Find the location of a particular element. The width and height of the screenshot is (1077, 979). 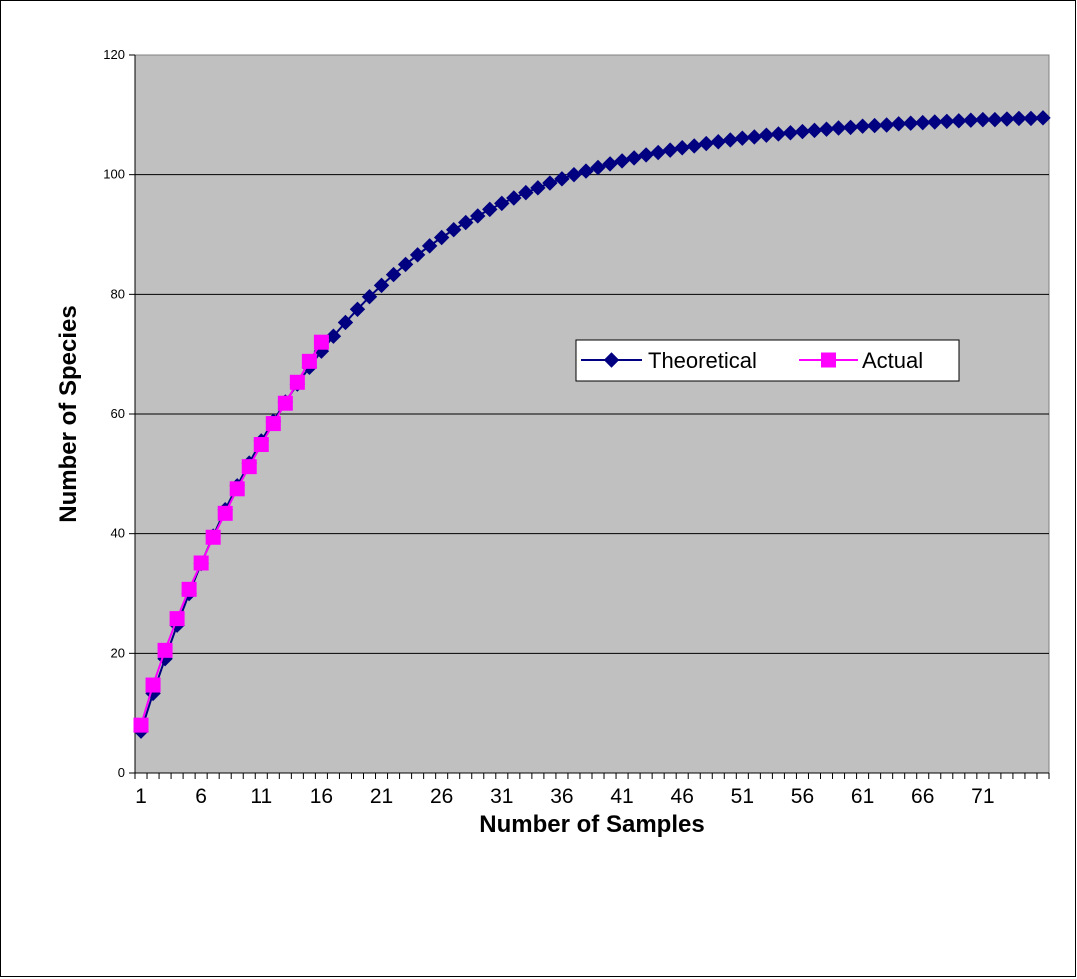

y-tick-label: 40 is located at coordinates (118, 533).